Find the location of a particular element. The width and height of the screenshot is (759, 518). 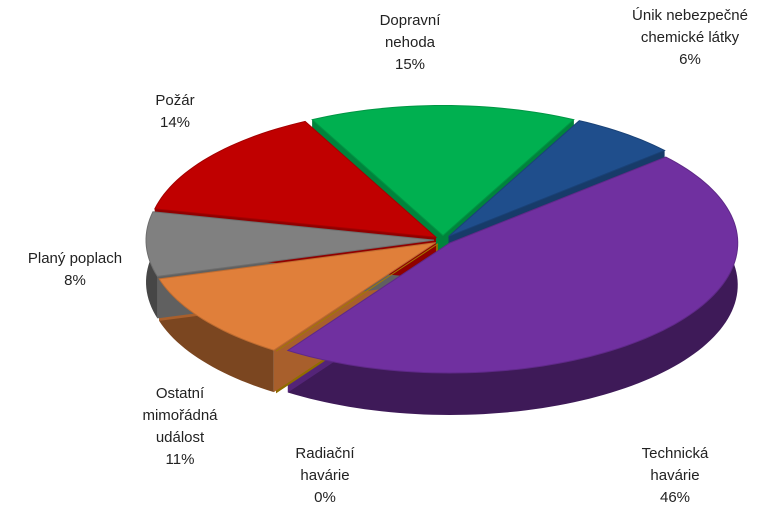

value-label: 14% is located at coordinates (175, 122).